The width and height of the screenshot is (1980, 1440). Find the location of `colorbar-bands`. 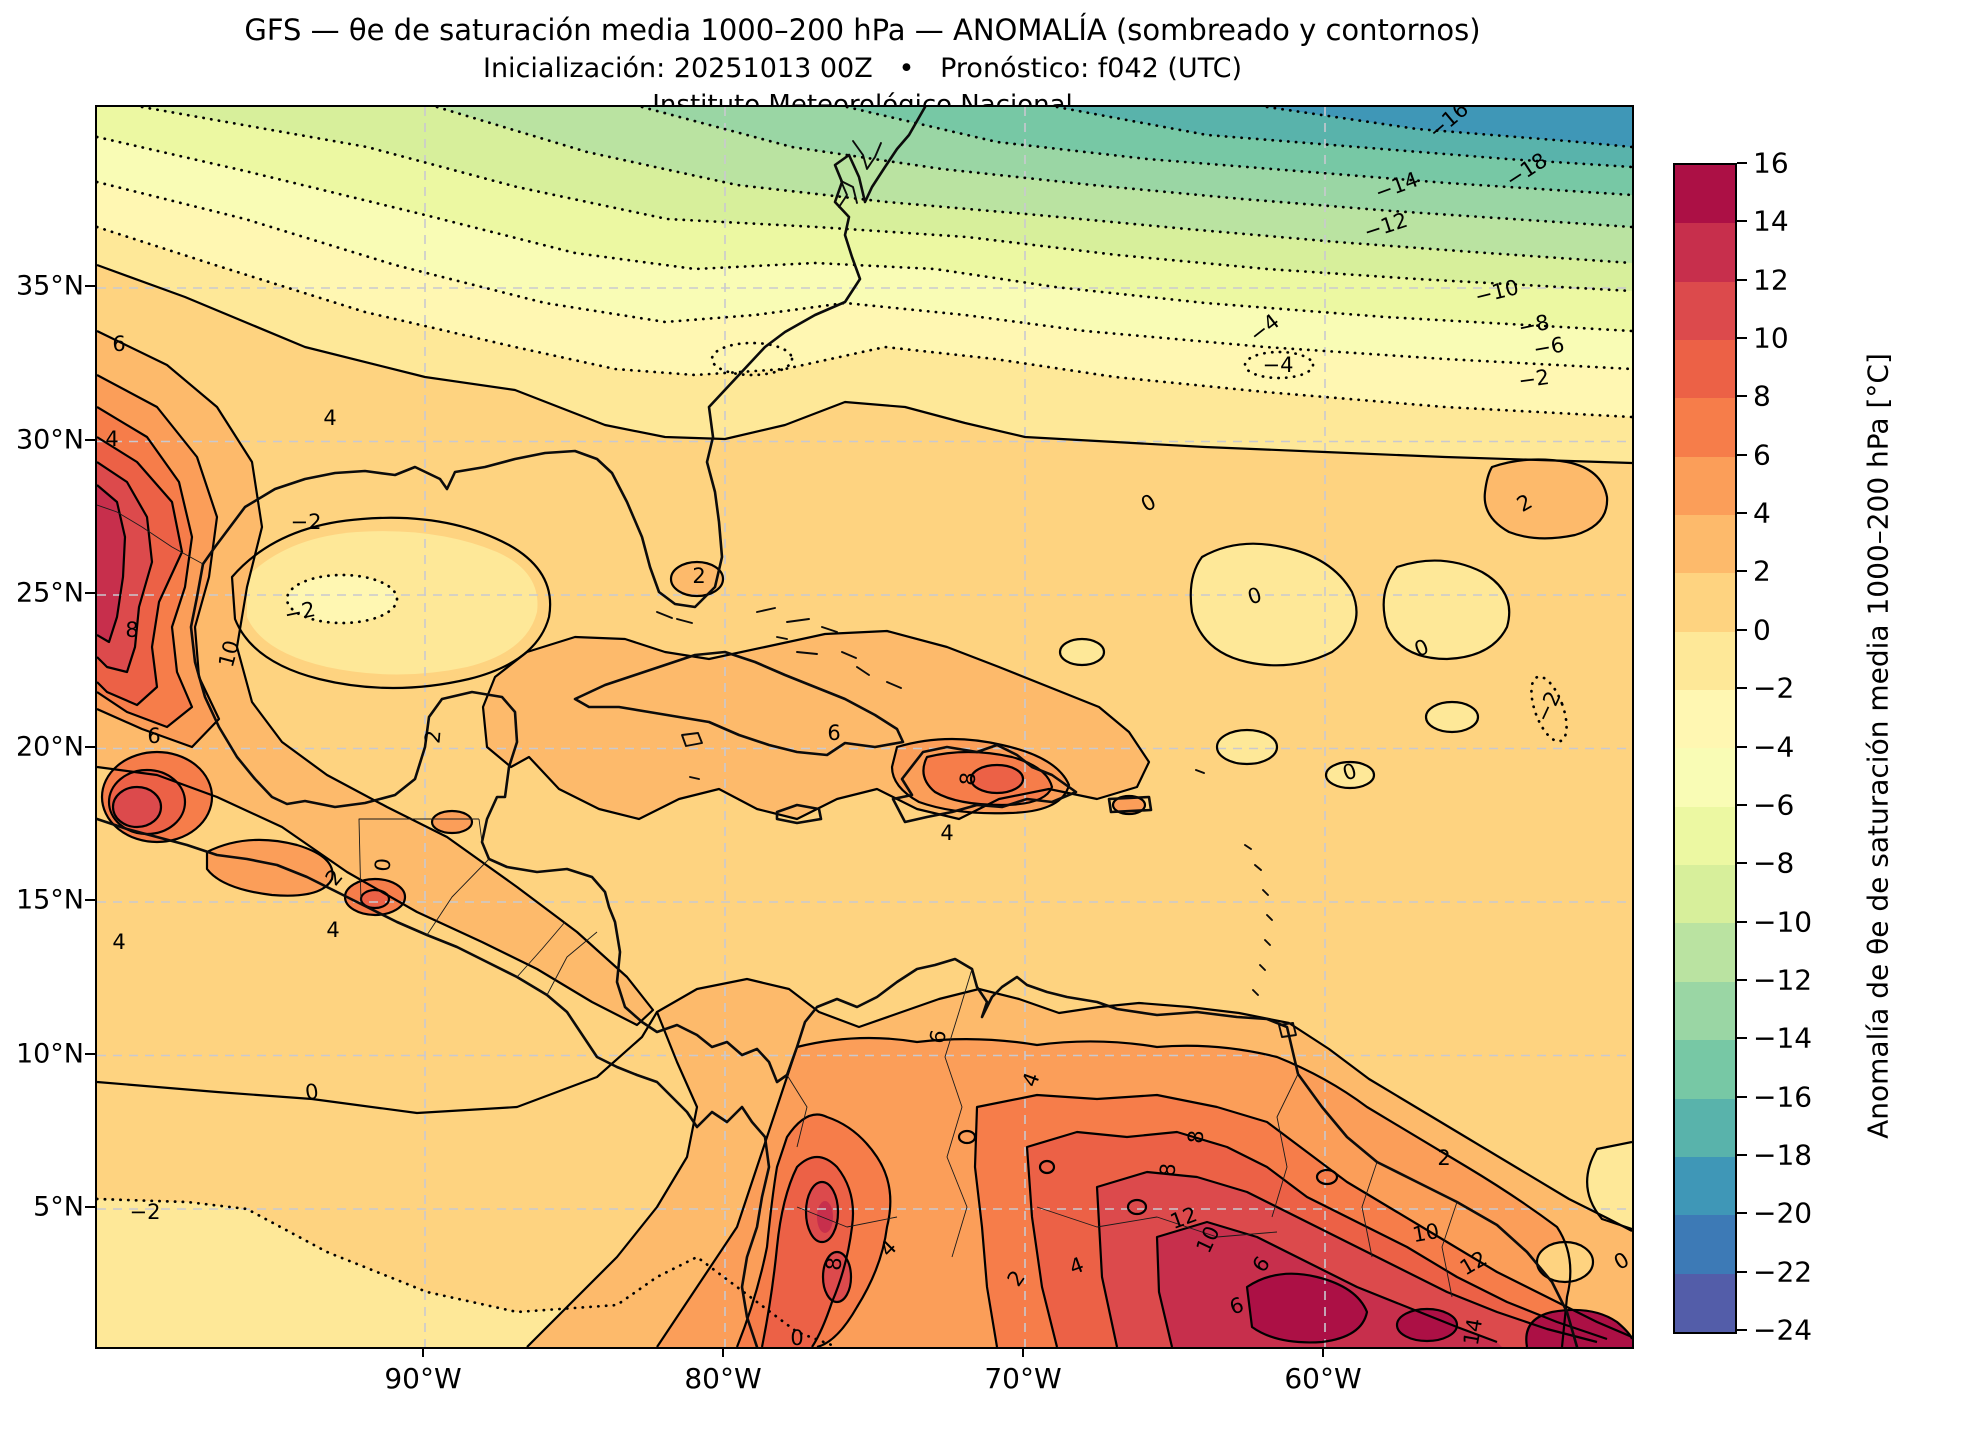

colorbar-bands is located at coordinates (1705, 748).